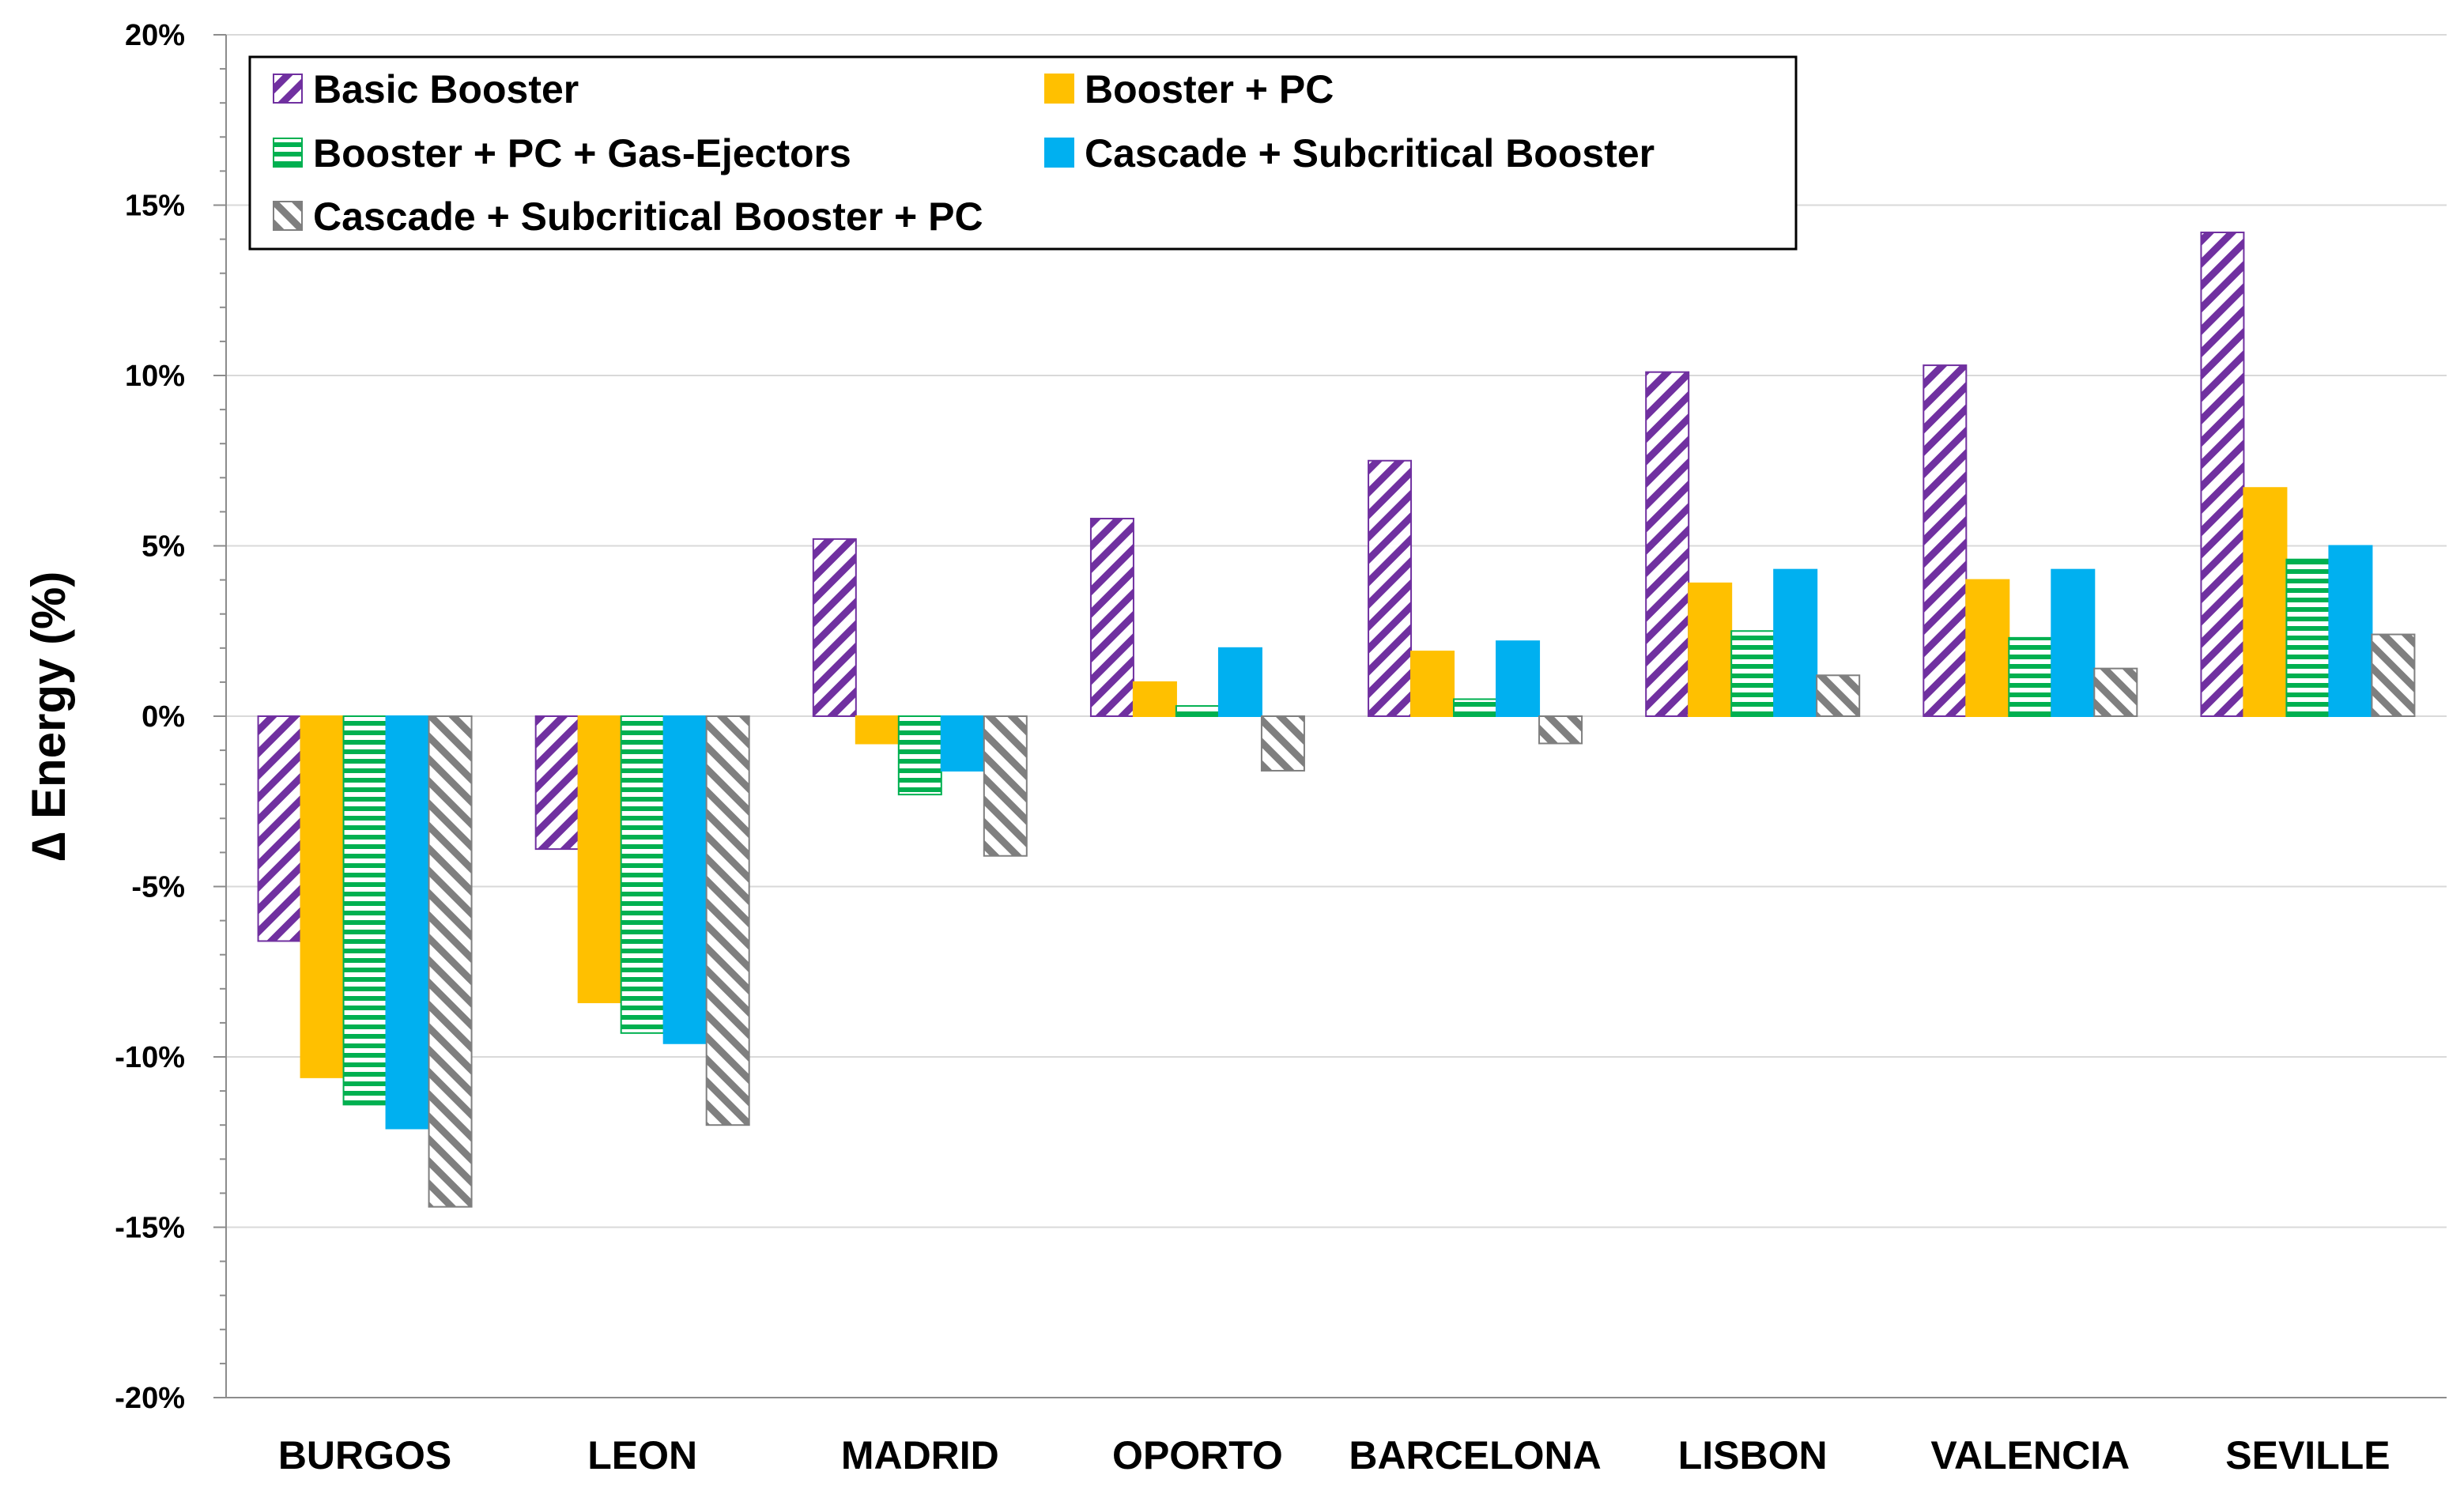  Describe the element at coordinates (49, 717) in the screenshot. I see `y-axis-title: ∆ Energy (%)` at that location.